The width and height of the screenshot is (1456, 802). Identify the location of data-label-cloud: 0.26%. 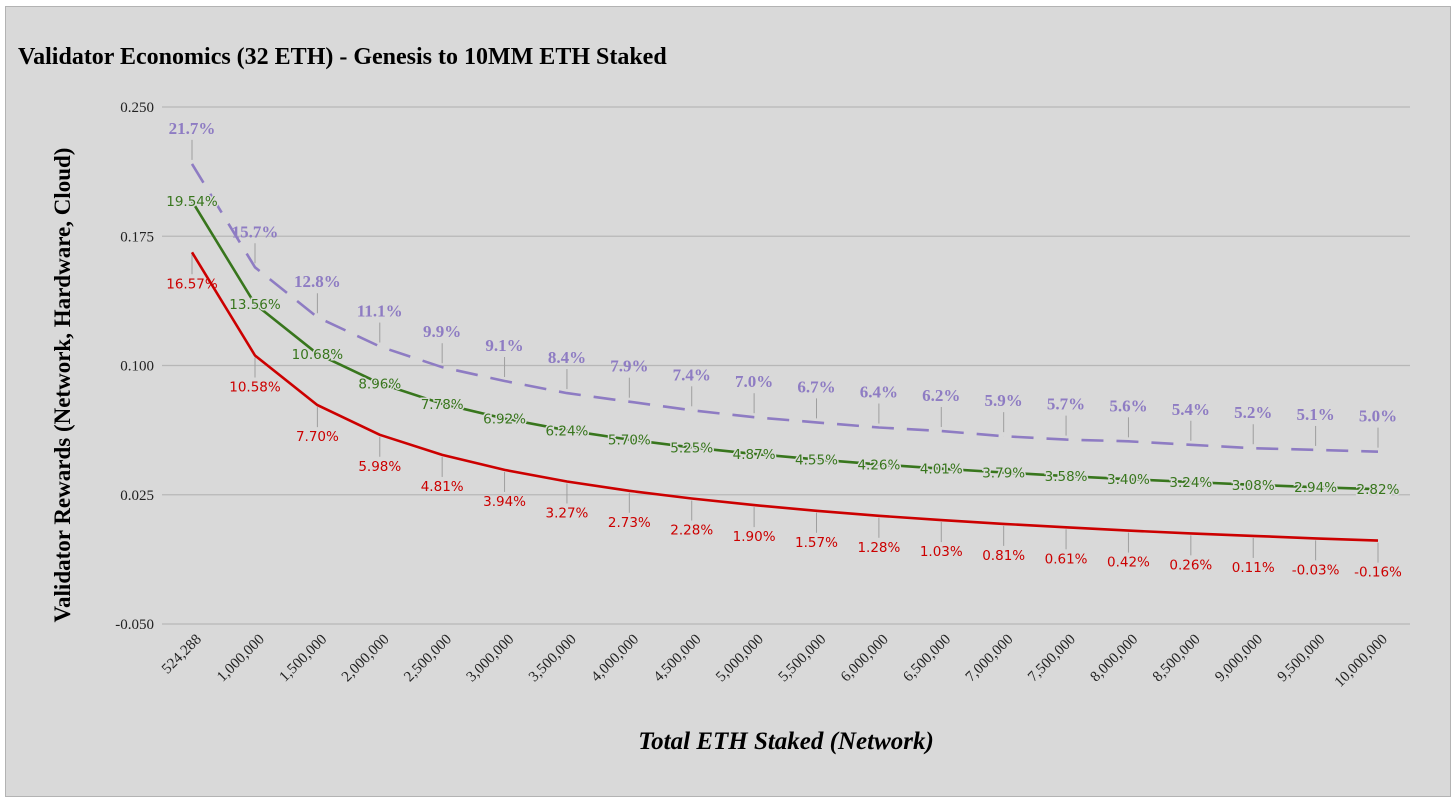
(1190, 565).